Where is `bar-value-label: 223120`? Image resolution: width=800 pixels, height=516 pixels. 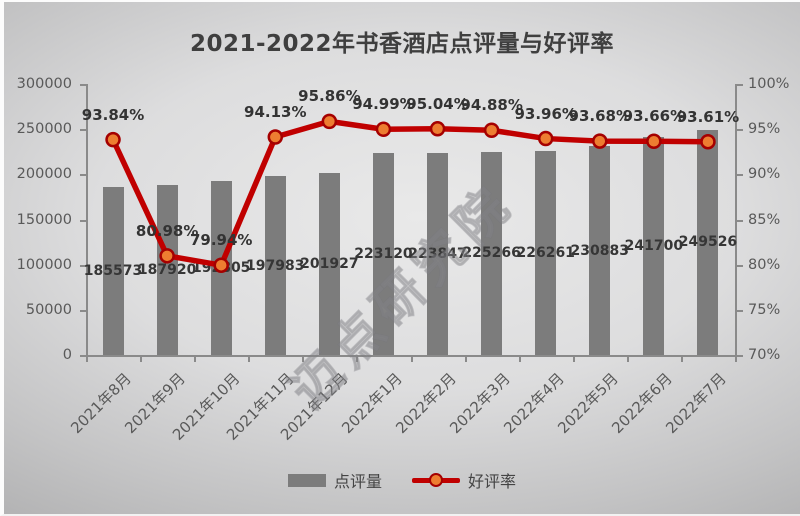 bar-value-label: 223120 is located at coordinates (383, 254).